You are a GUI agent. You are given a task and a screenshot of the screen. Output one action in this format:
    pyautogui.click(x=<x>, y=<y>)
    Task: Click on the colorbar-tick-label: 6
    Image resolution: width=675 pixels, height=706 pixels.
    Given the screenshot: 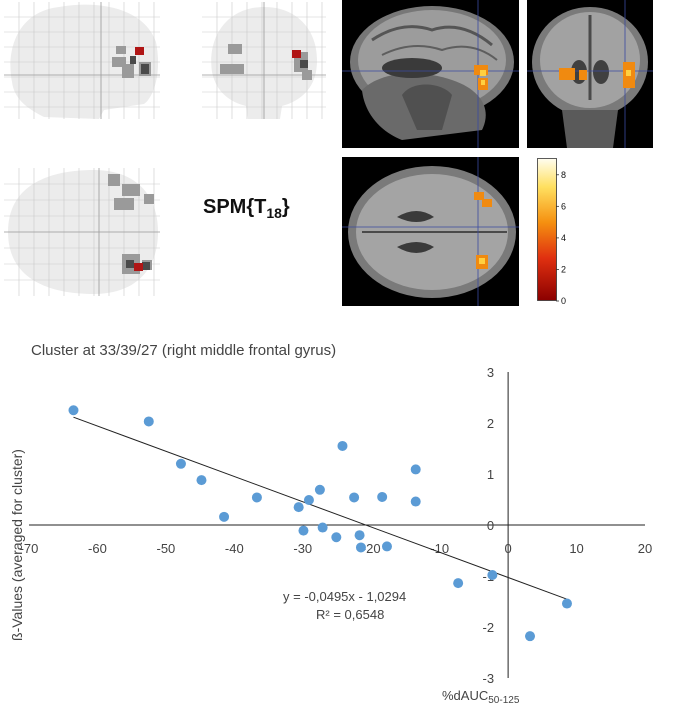 What is the action you would take?
    pyautogui.click(x=563, y=206)
    